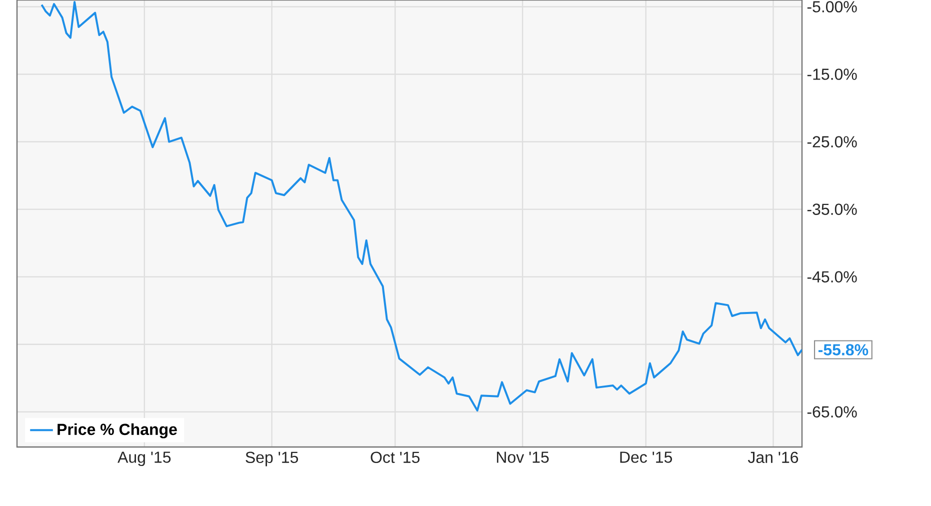 This screenshot has height=506, width=931. What do you see at coordinates (832, 142) in the screenshot?
I see `y-tick-label: -25.0%` at bounding box center [832, 142].